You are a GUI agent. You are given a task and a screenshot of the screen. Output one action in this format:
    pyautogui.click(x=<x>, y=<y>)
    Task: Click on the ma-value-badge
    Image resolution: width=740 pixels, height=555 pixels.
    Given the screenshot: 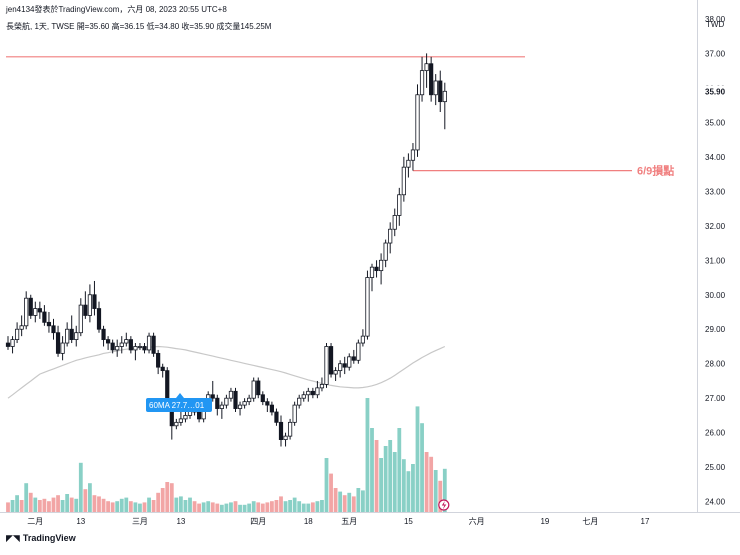 What is the action you would take?
    pyautogui.click(x=179, y=405)
    